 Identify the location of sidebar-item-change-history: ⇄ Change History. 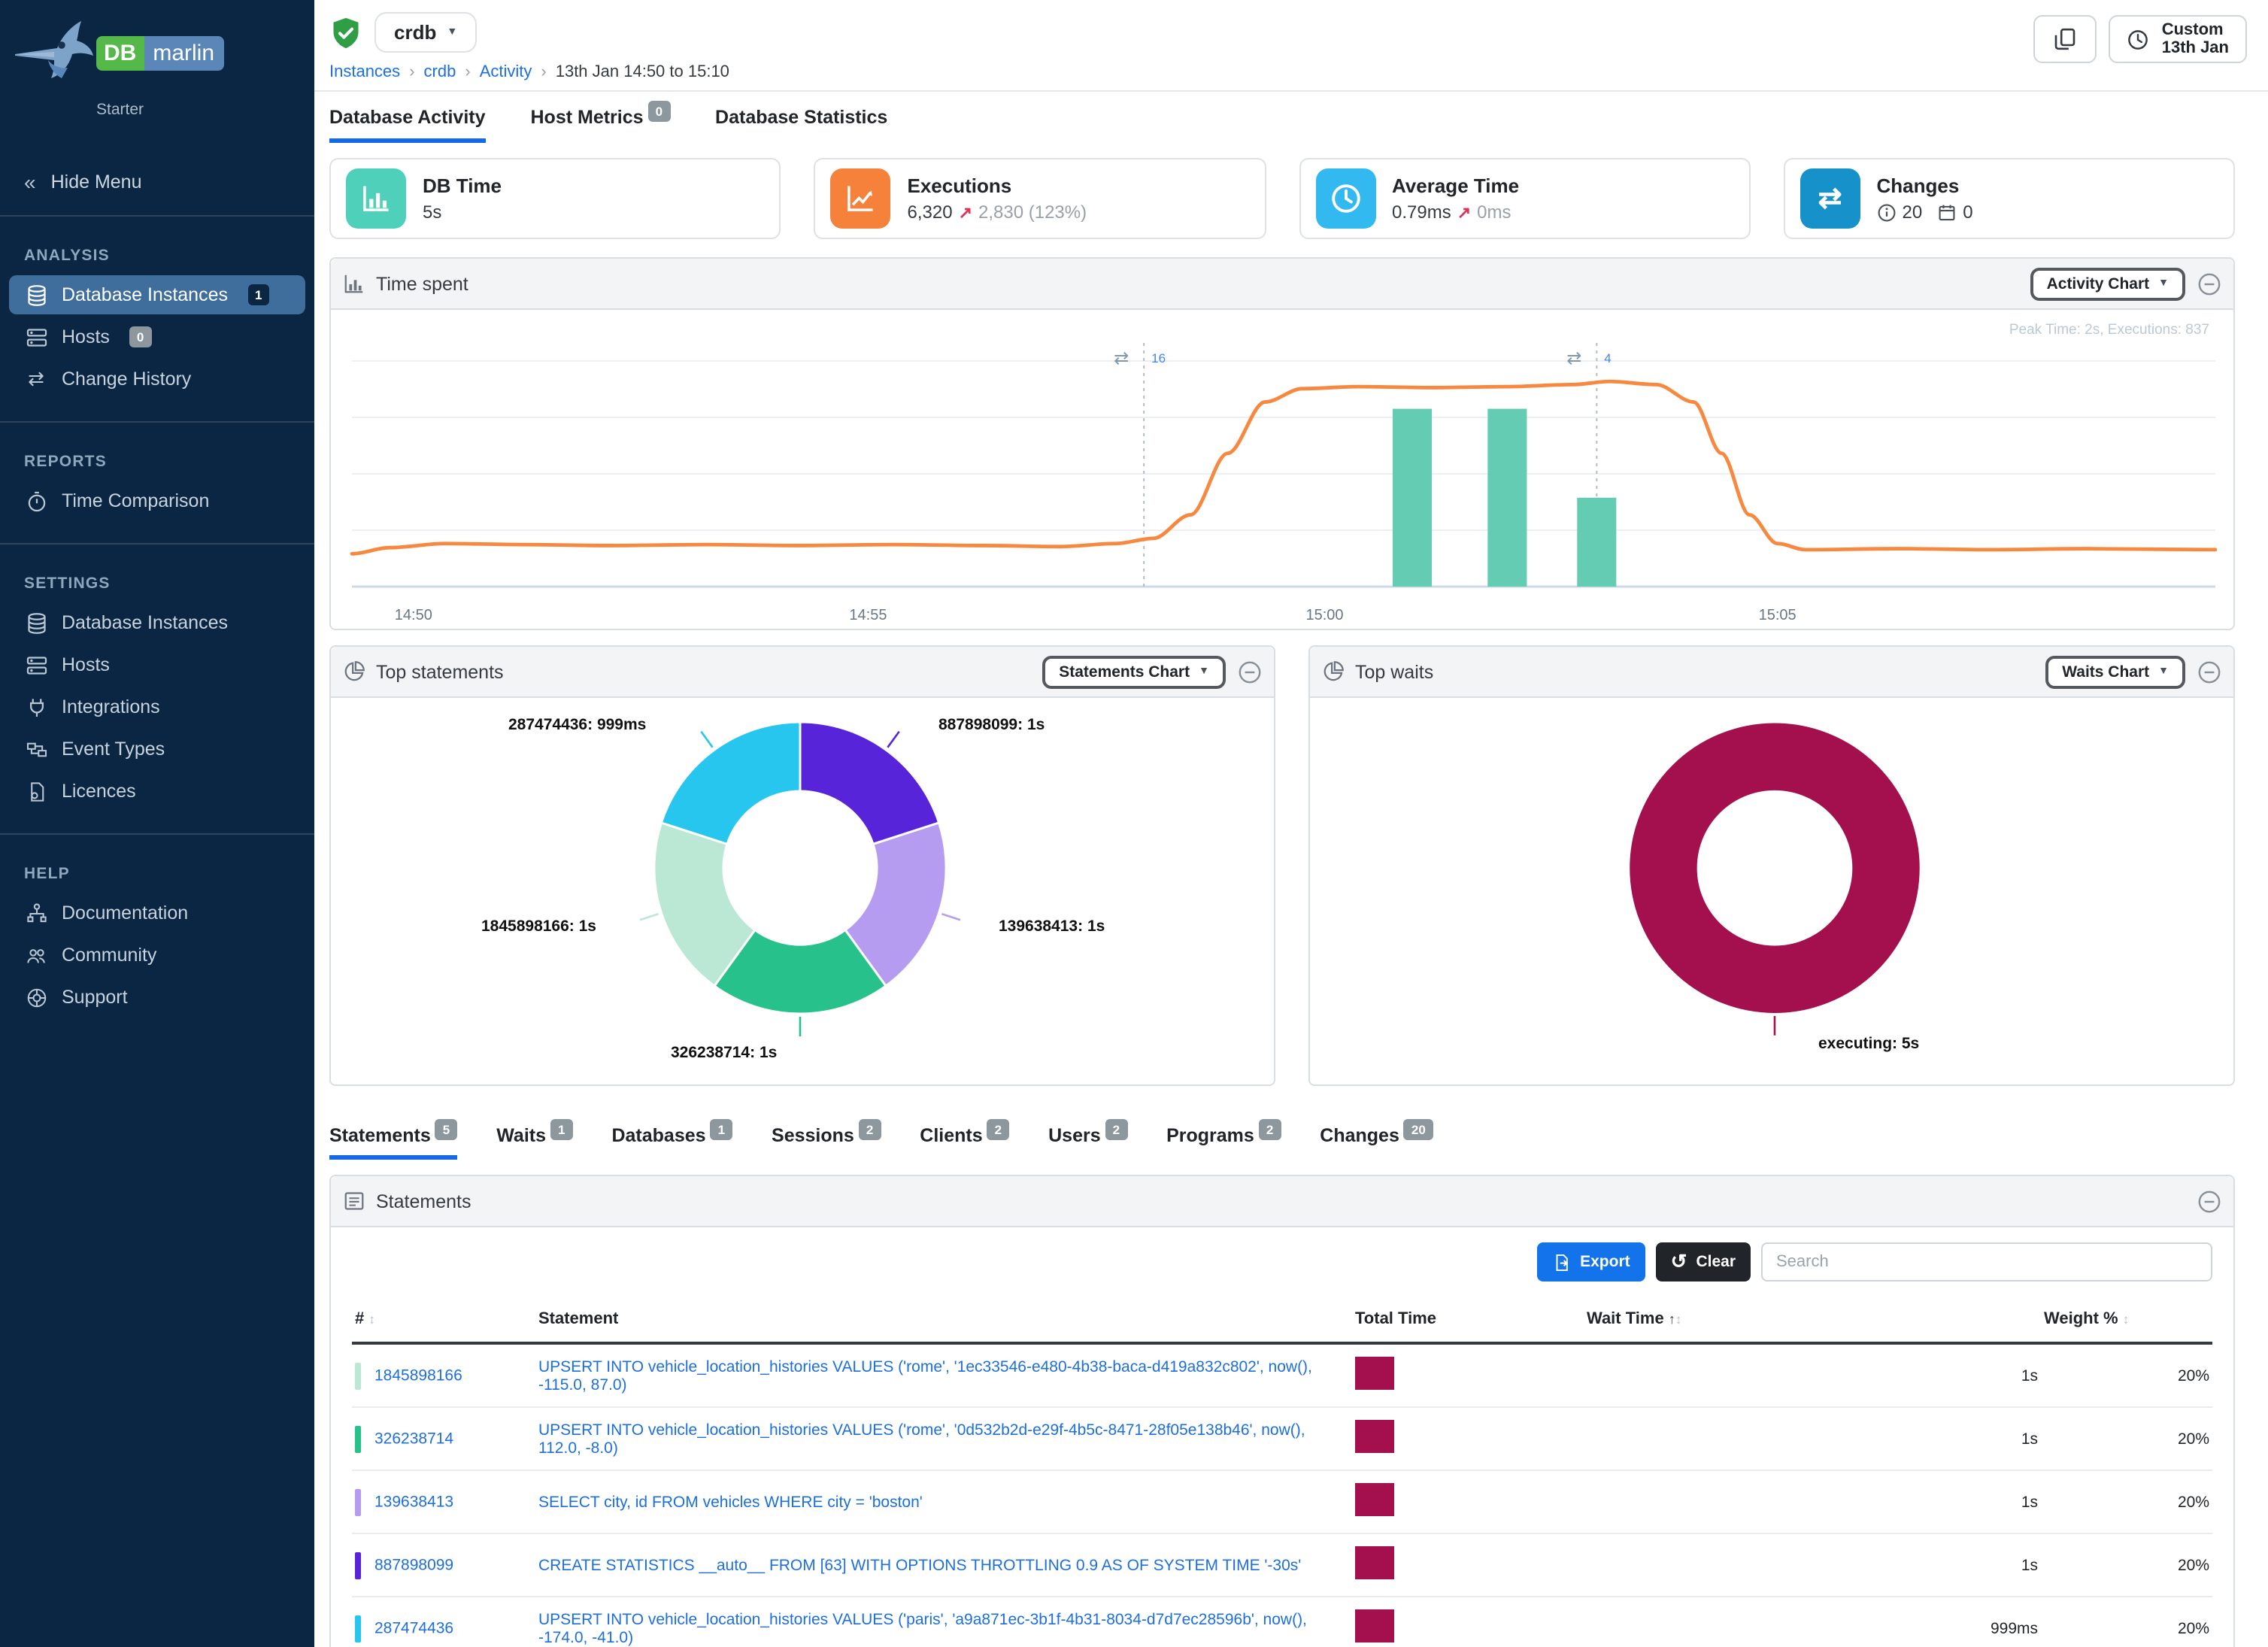
(157, 379).